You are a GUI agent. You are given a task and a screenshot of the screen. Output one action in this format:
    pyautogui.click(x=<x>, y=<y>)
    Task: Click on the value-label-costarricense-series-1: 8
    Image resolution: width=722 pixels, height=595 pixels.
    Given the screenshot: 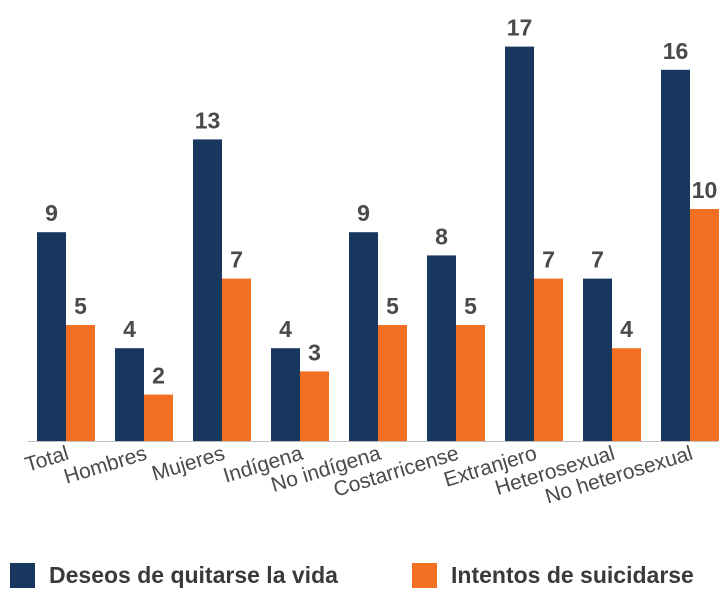 What is the action you would take?
    pyautogui.click(x=441, y=236)
    